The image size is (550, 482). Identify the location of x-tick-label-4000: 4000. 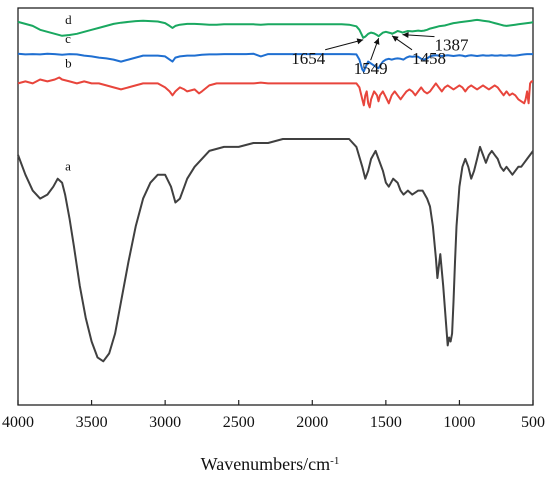
(18, 422).